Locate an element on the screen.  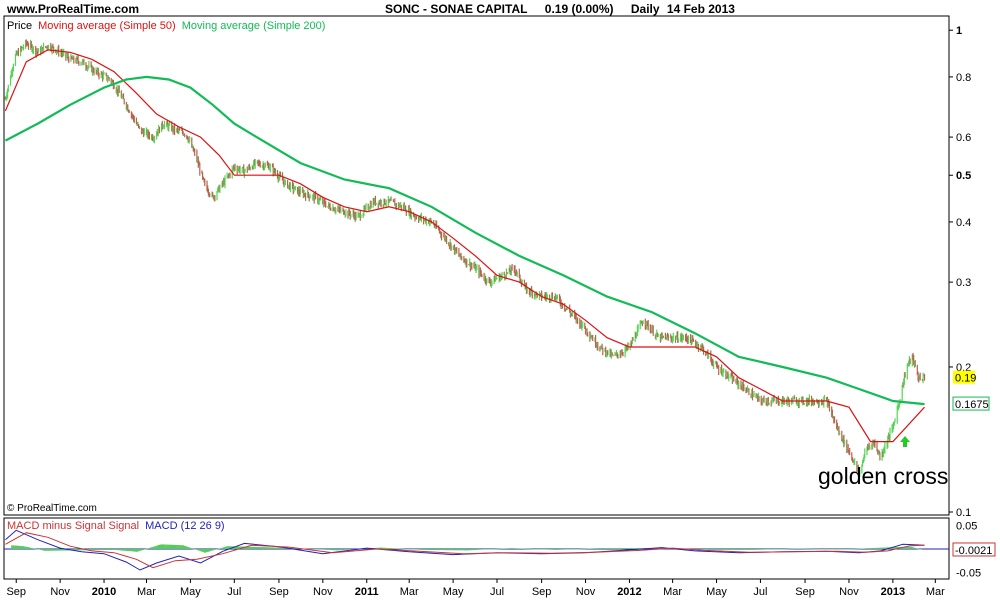
macd-signal-line is located at coordinates (465, 550).